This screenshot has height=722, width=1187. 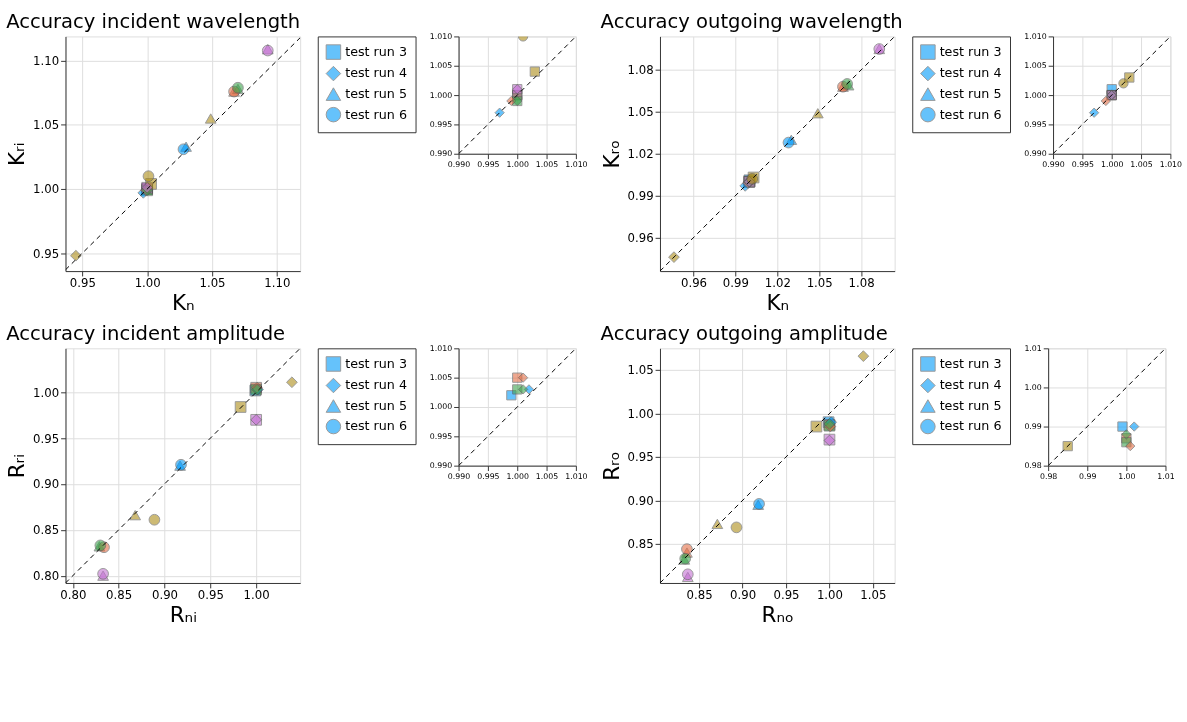 What do you see at coordinates (861, 283) in the screenshot?
I see `x-tick-label: 1.08` at bounding box center [861, 283].